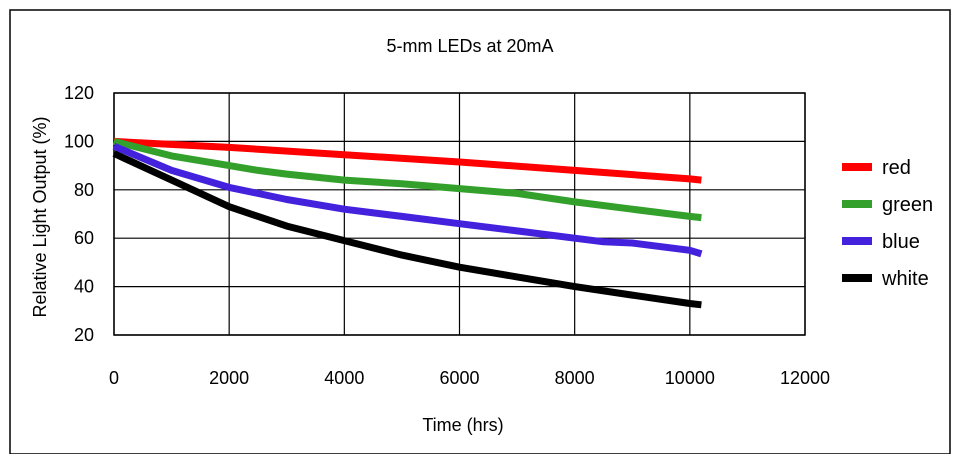 This screenshot has width=954, height=454. Describe the element at coordinates (905, 279) in the screenshot. I see `legend-label-white: white` at that location.